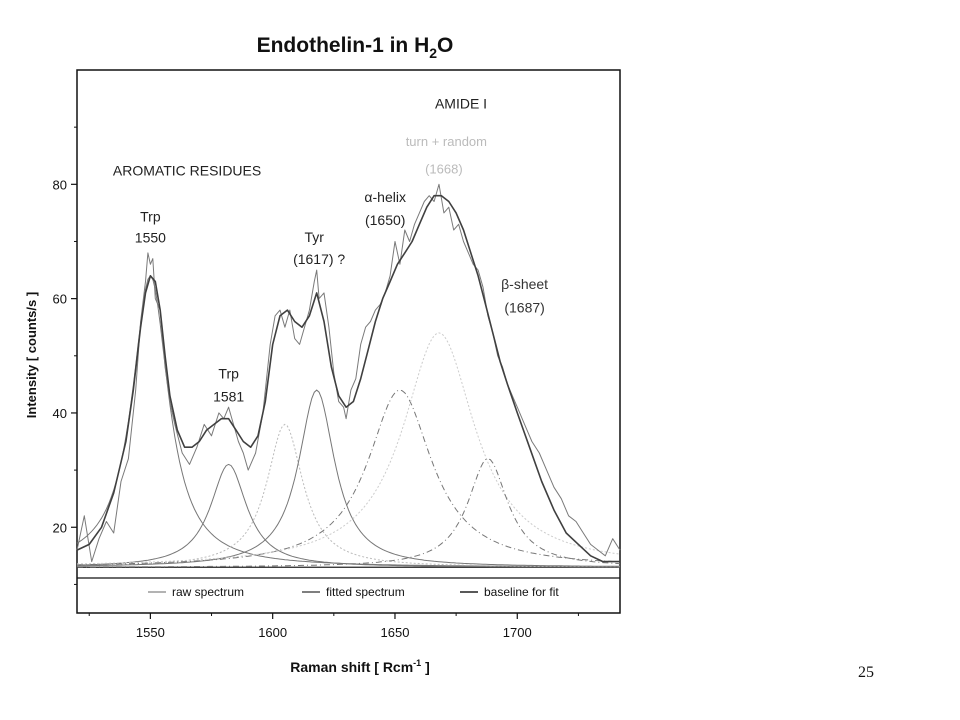 This screenshot has width=960, height=720. Describe the element at coordinates (319, 259) in the screenshot. I see `annotation-9: (1617) ?` at that location.